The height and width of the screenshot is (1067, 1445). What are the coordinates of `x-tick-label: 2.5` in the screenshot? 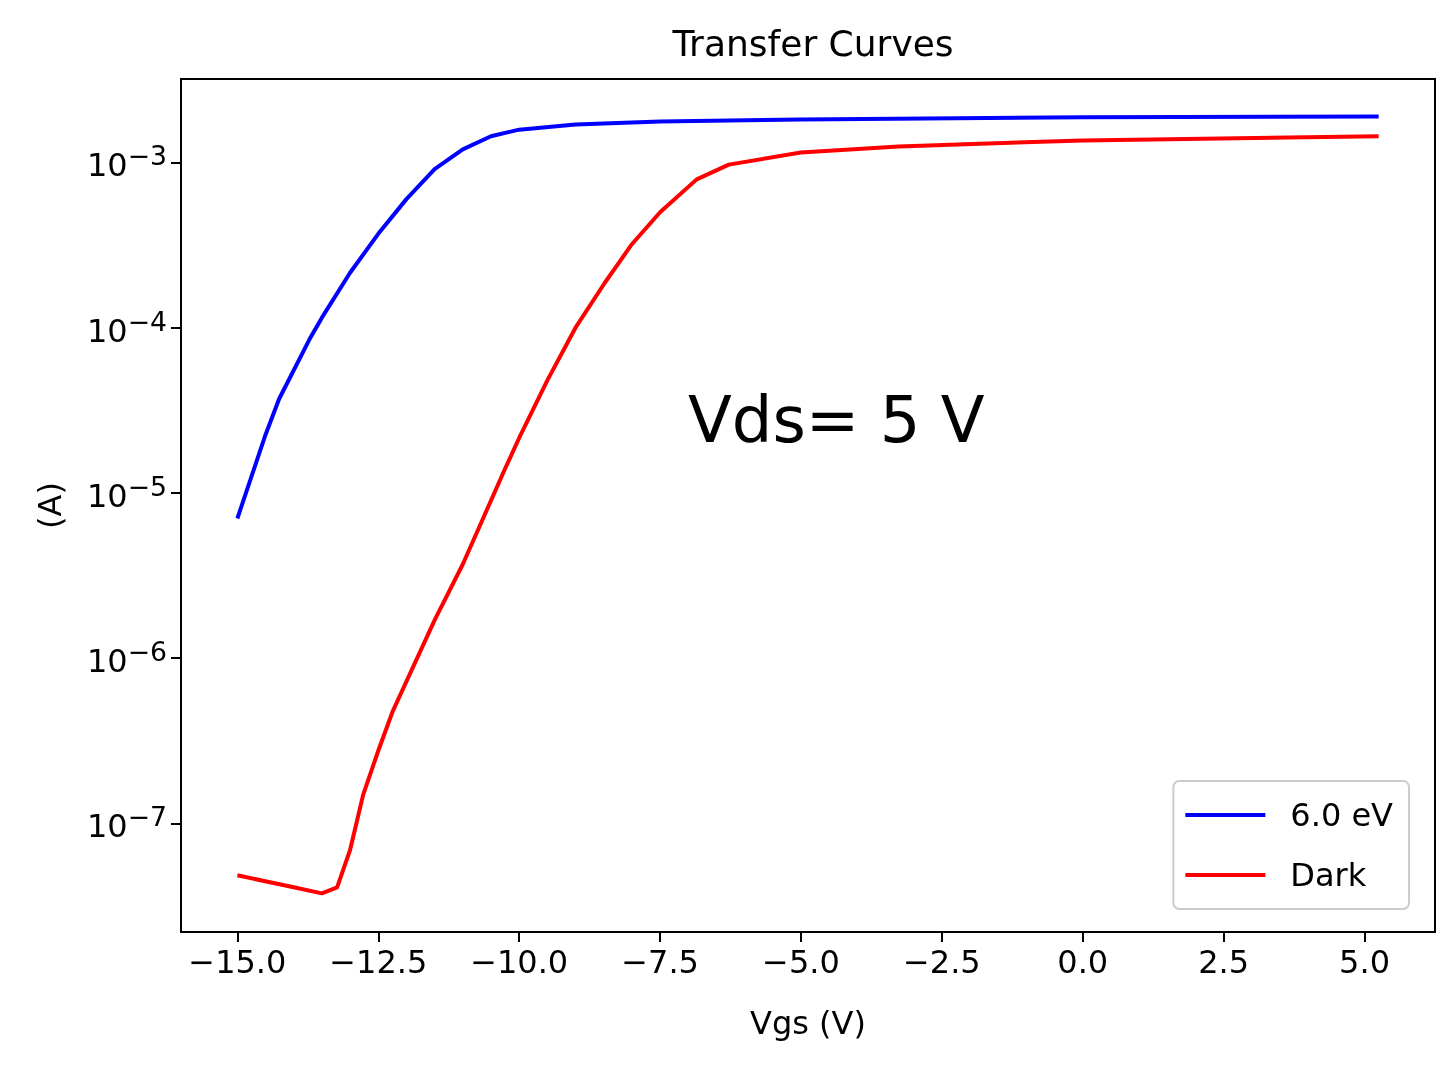 It's located at (1224, 962).